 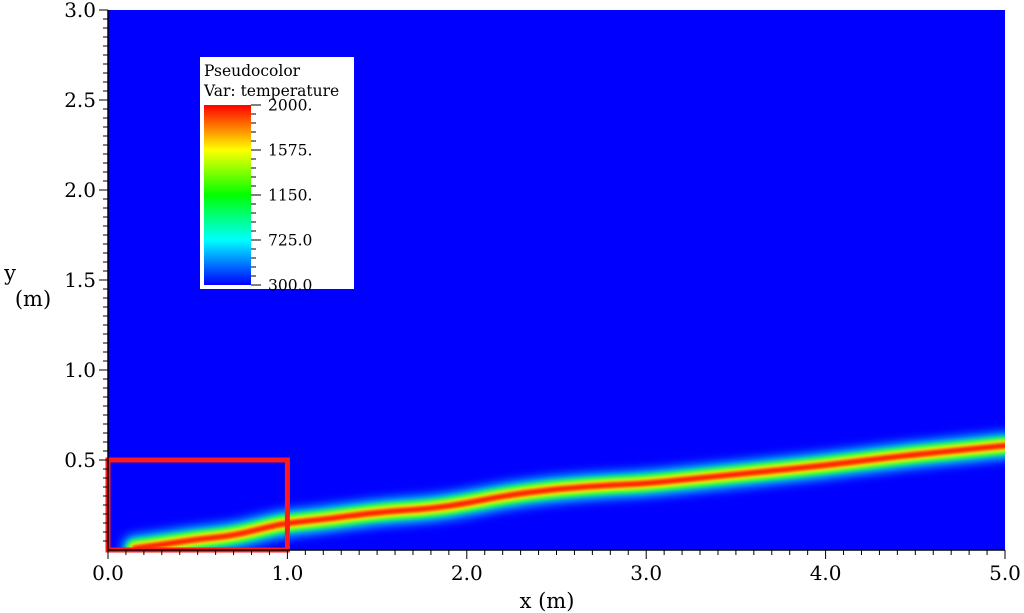 What do you see at coordinates (80, 280) in the screenshot?
I see `y-tick-label: 1.5` at bounding box center [80, 280].